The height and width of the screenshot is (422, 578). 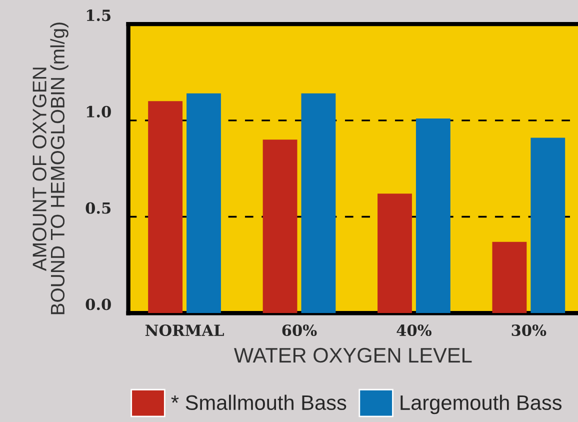 What do you see at coordinates (98, 304) in the screenshot?
I see `y-tick-label: 0.0` at bounding box center [98, 304].